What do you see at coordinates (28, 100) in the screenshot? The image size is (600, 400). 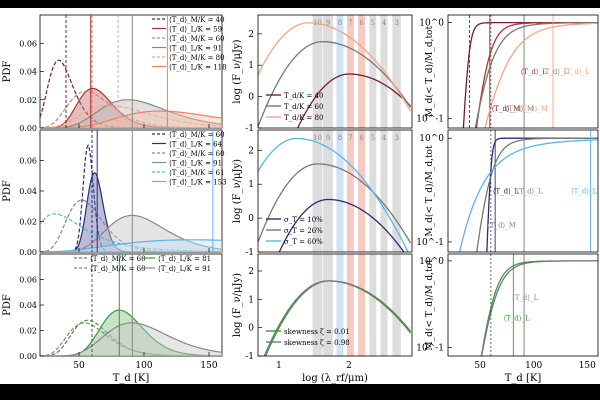 I see `pdf-ytick-label: 0.02` at bounding box center [28, 100].